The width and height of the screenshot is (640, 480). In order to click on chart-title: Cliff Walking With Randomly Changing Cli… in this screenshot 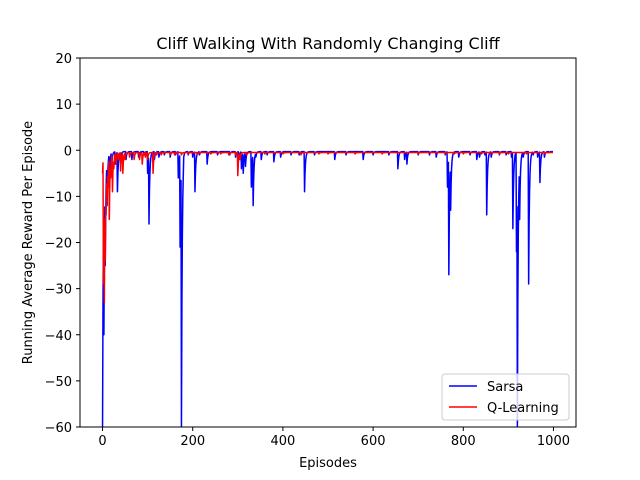, I will do `click(328, 43)`.